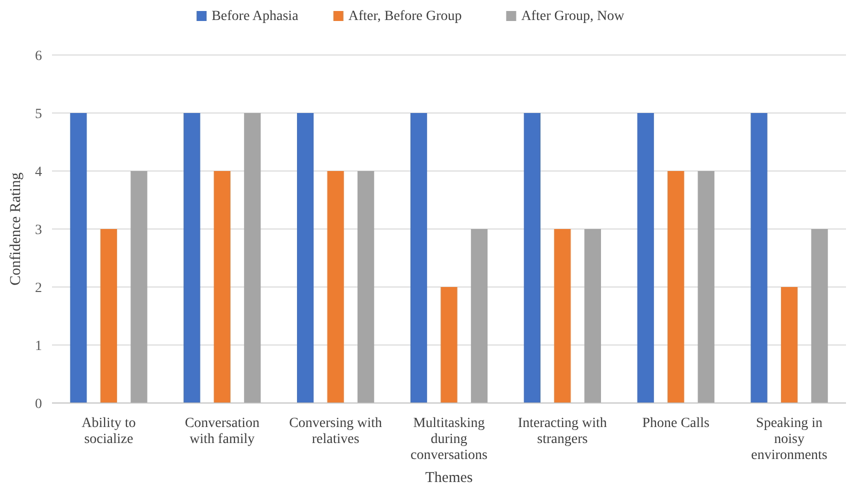  What do you see at coordinates (222, 431) in the screenshot?
I see `x-tick-label: Conversation with family` at bounding box center [222, 431].